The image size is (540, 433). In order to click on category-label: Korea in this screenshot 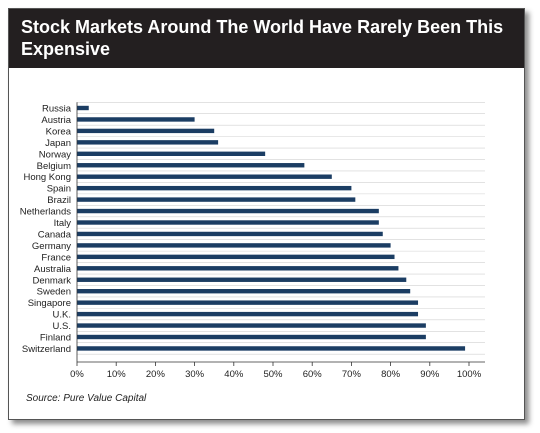, I will do `click(59, 131)`.